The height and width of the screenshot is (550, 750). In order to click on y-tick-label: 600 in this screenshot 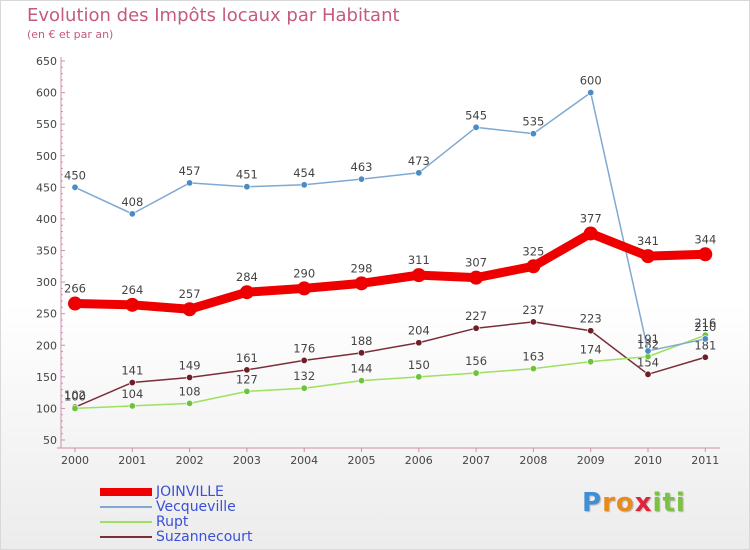, I will do `click(46, 93)`.